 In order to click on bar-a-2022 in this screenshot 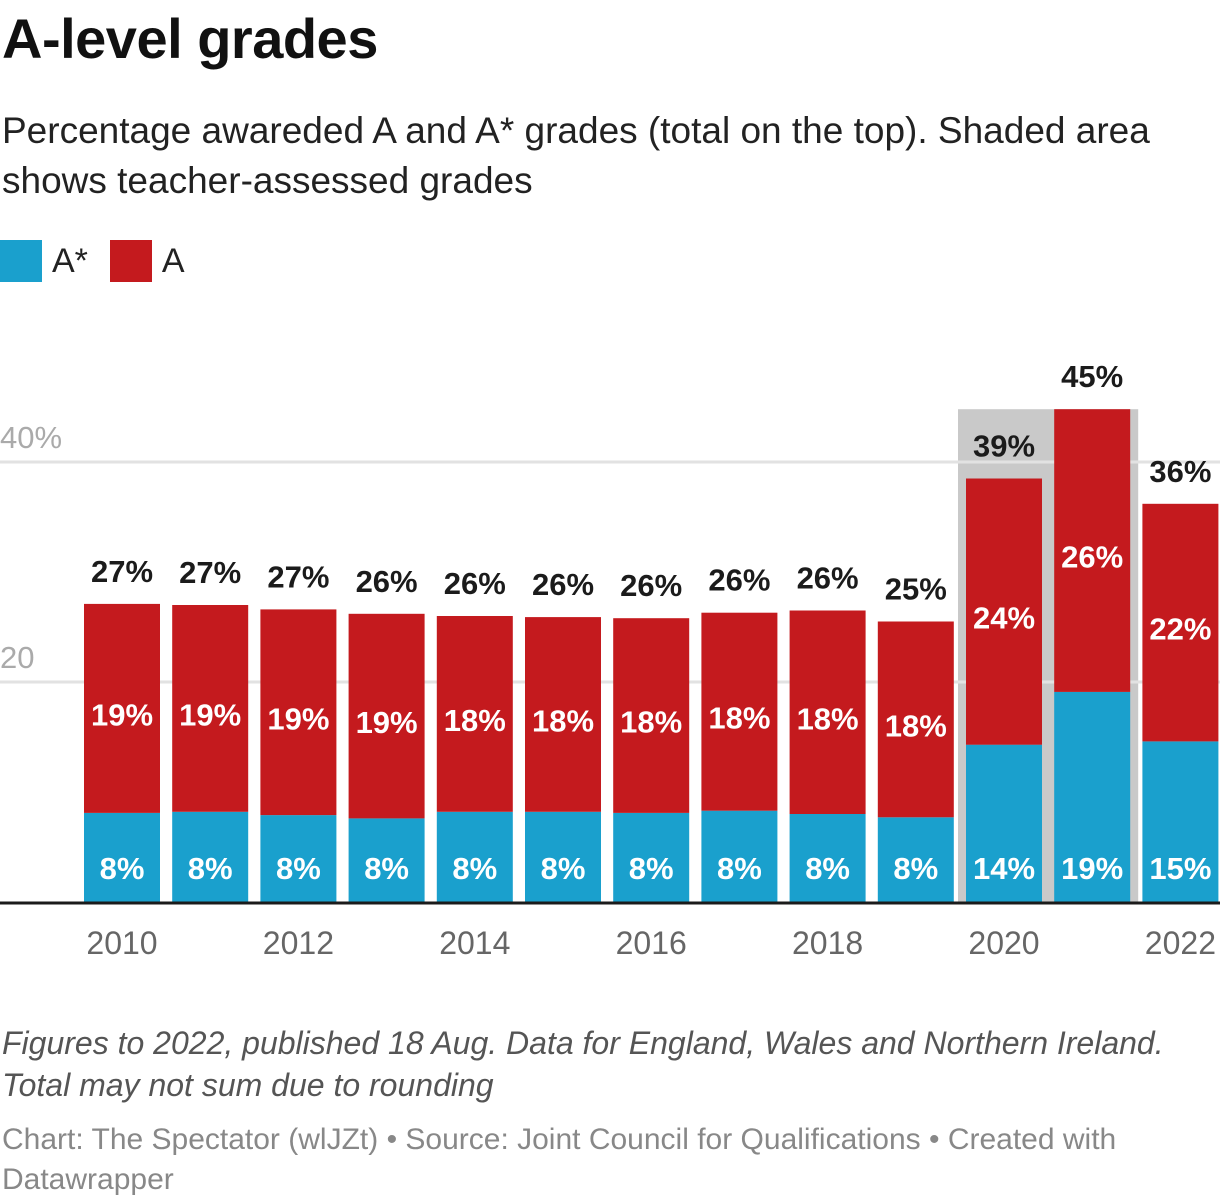, I will do `click(1180, 622)`.